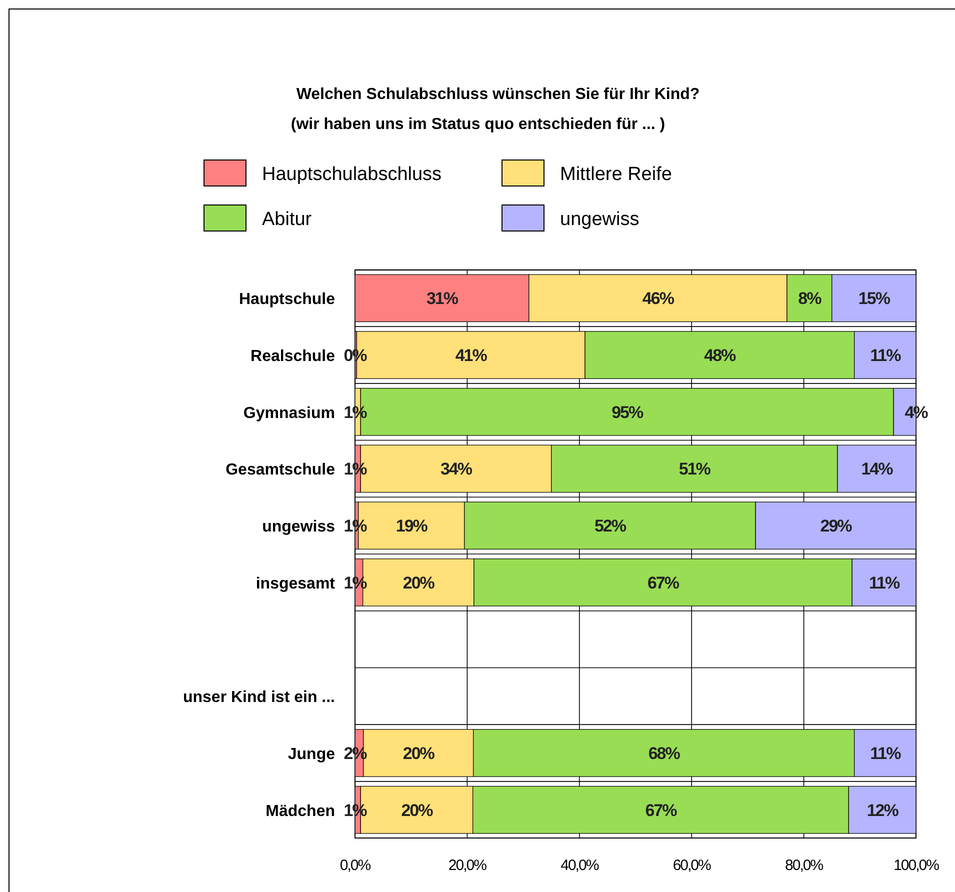 Image resolution: width=955 pixels, height=892 pixels. What do you see at coordinates (296, 583) in the screenshot?
I see `y-tick-label: insgesamt` at bounding box center [296, 583].